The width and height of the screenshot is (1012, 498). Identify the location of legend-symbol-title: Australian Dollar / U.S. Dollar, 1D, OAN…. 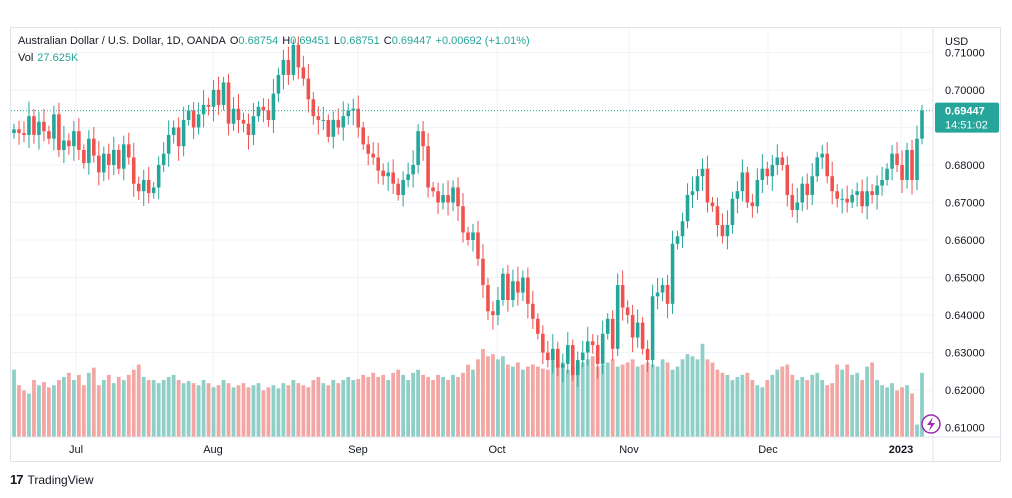
(122, 41).